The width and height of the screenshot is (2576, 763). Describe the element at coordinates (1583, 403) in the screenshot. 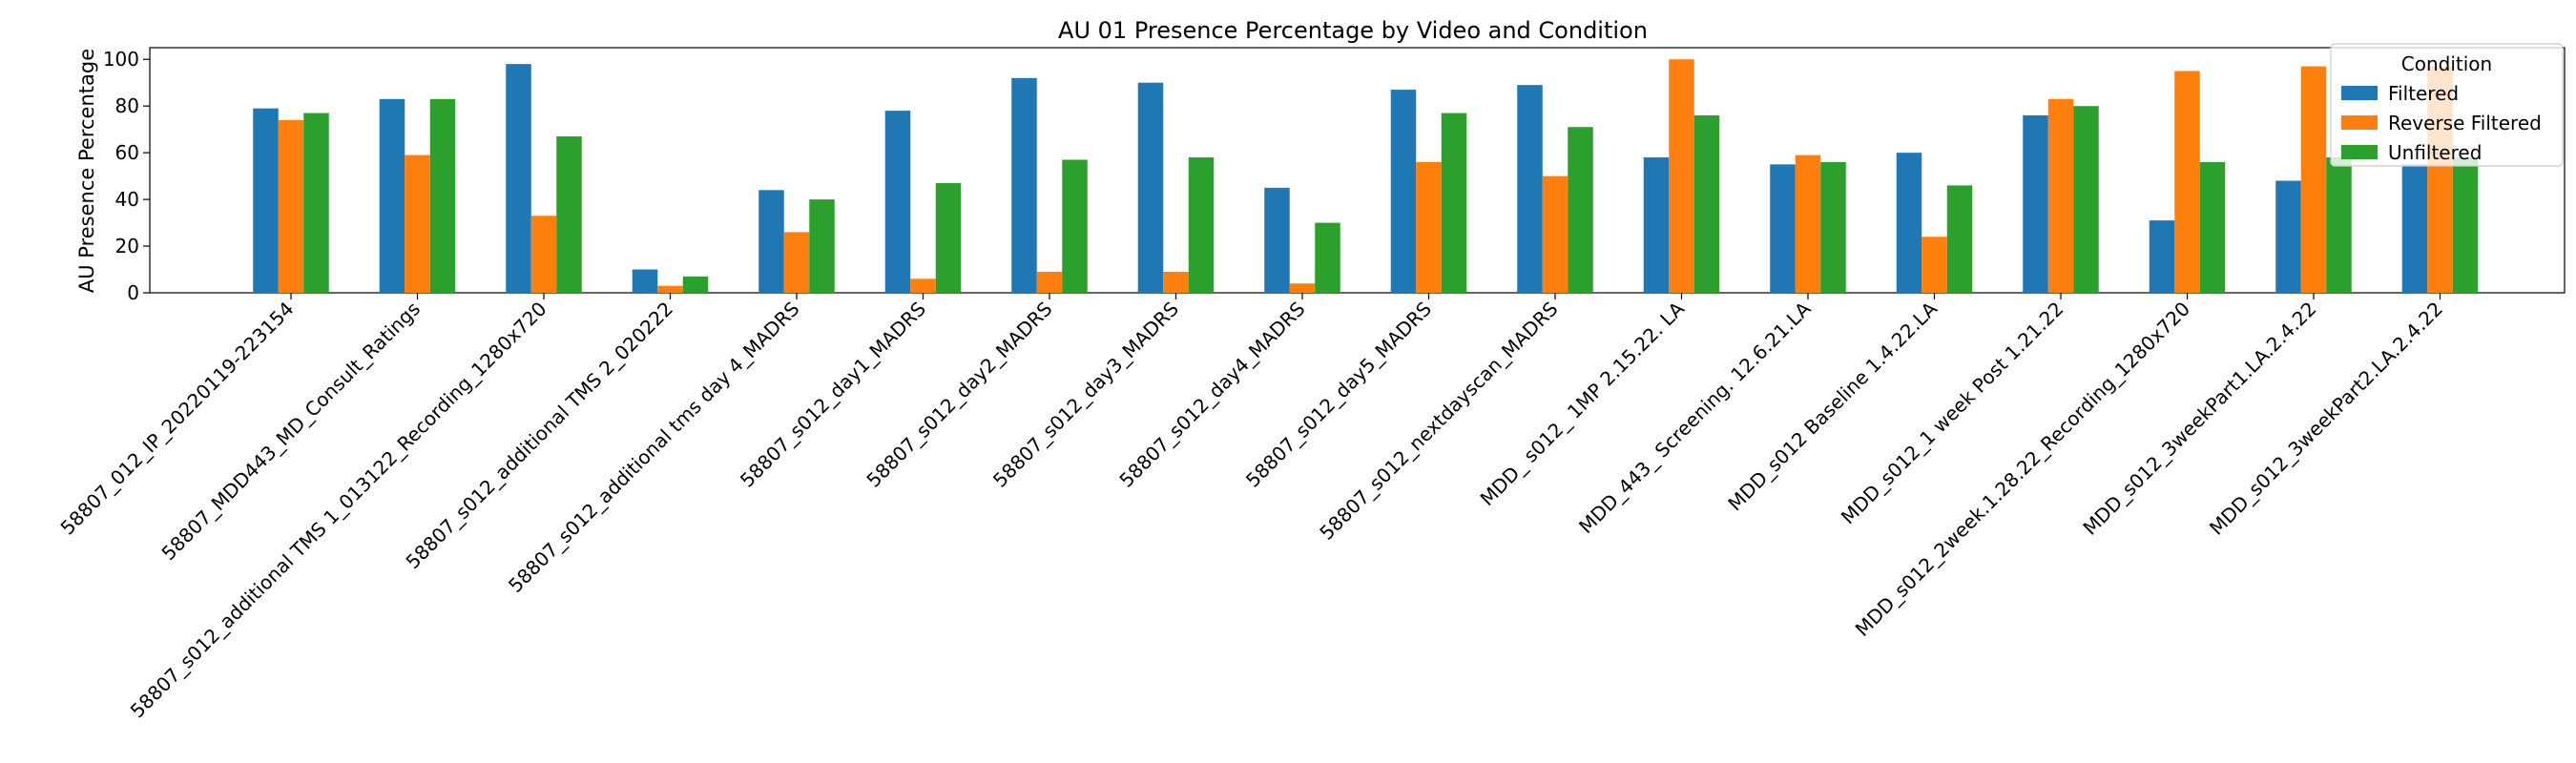

I see `x-tick-label: MDD_ s012_ 1MP 2.15.22. LA` at that location.